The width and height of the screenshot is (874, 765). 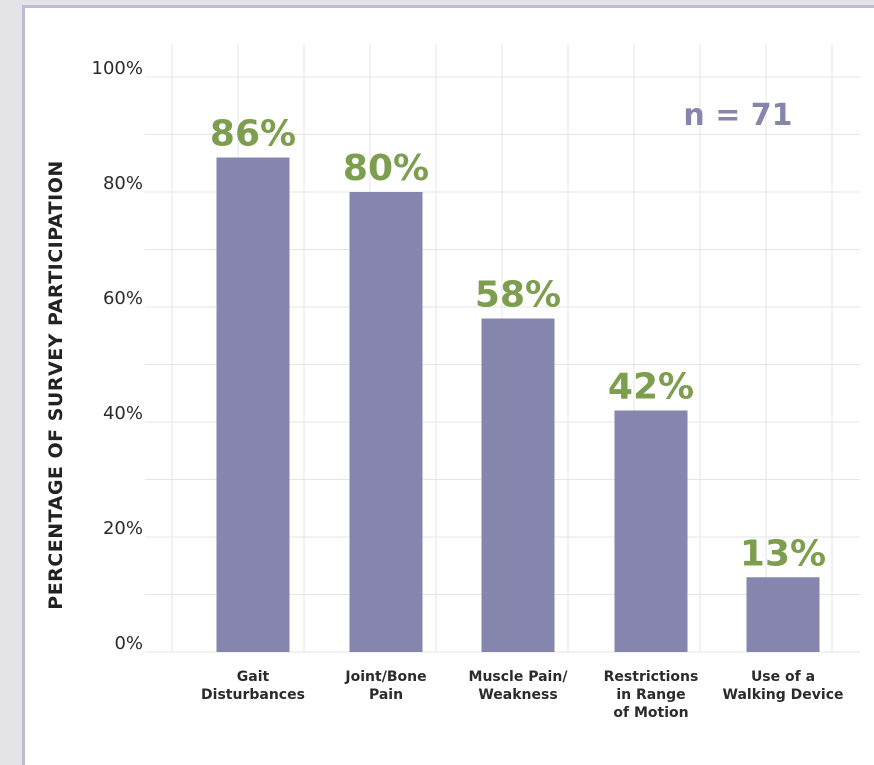 I want to click on y-tick-label: 60%, so click(x=123, y=298).